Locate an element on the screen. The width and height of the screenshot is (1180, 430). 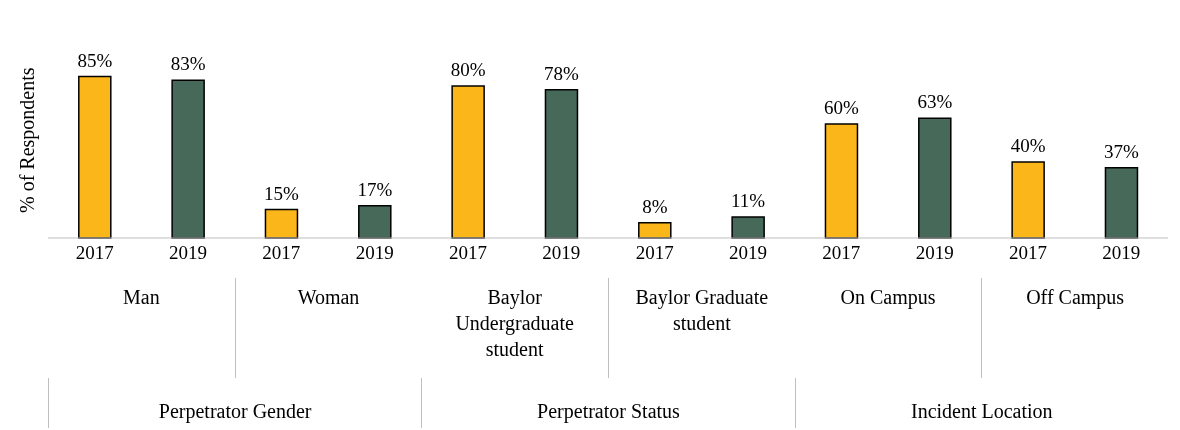
data-label: 63% is located at coordinates (935, 102).